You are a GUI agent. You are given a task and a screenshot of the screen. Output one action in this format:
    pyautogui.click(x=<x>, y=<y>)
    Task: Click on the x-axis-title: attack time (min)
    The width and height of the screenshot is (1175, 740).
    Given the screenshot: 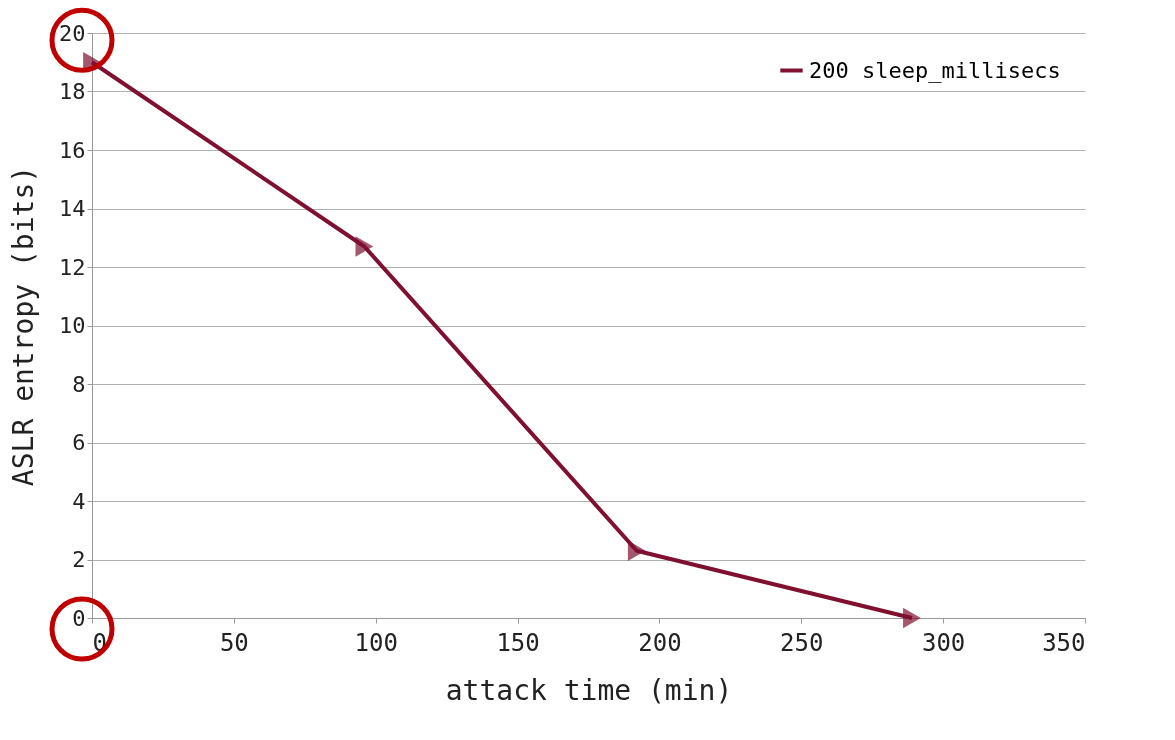 What is the action you would take?
    pyautogui.click(x=589, y=690)
    